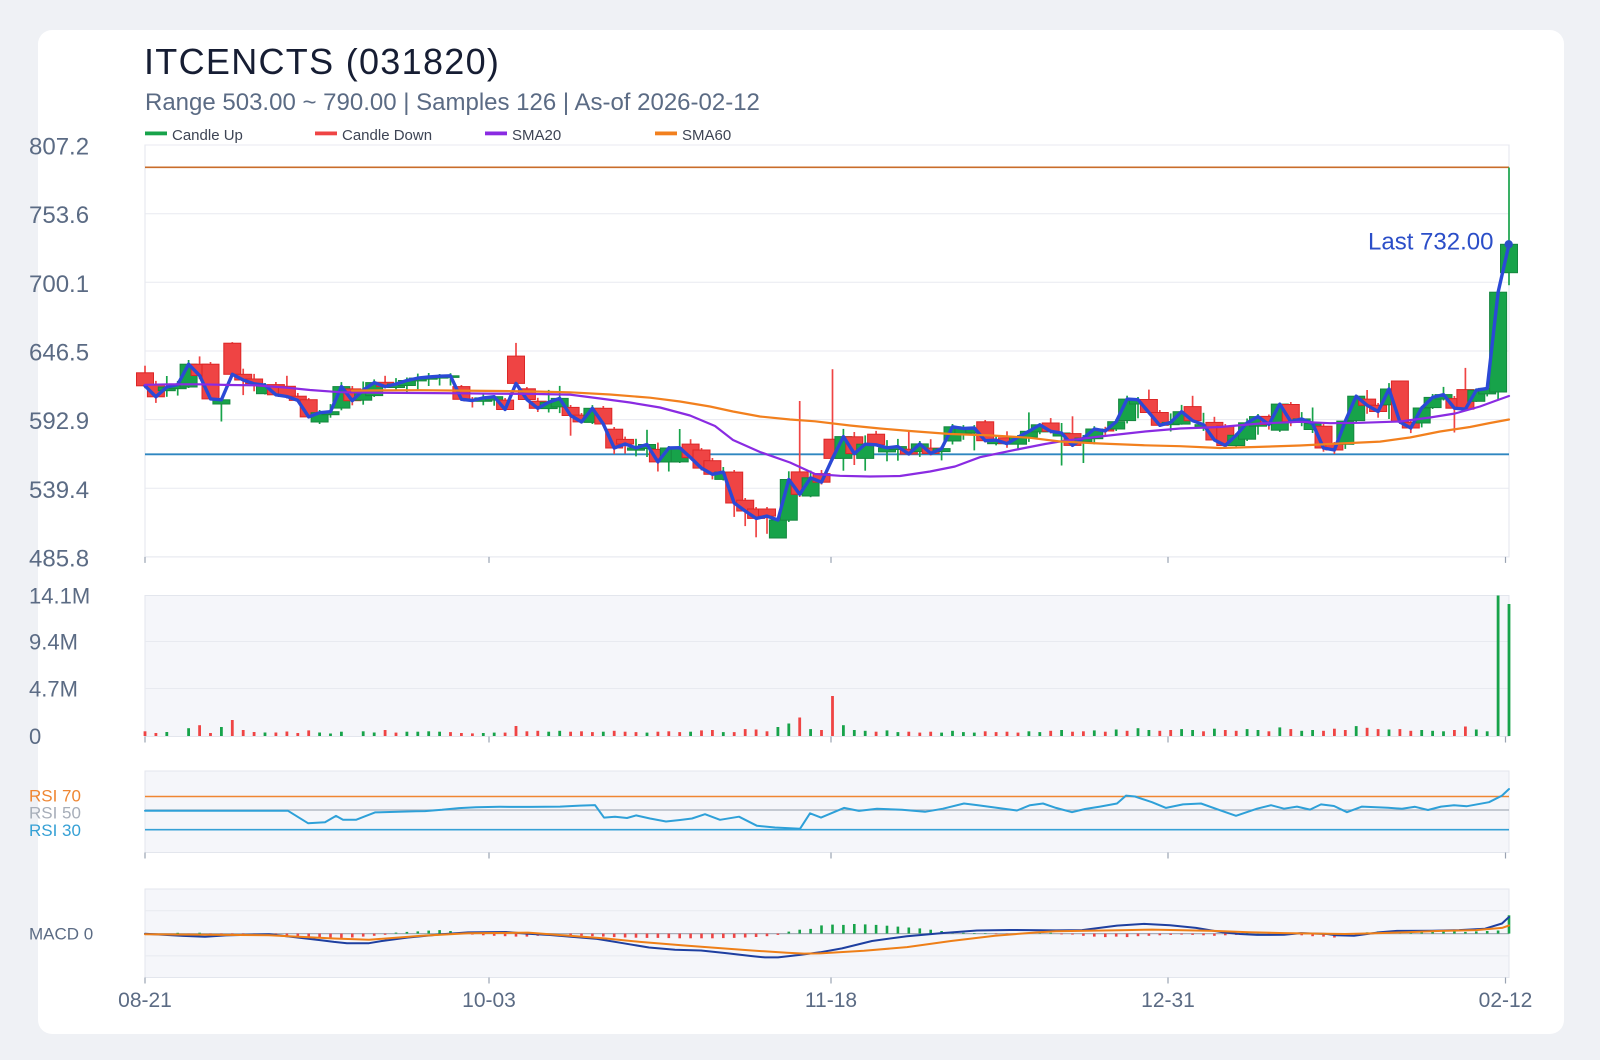  What do you see at coordinates (61, 934) in the screenshot?
I see `svg-text: MACD 0` at bounding box center [61, 934].